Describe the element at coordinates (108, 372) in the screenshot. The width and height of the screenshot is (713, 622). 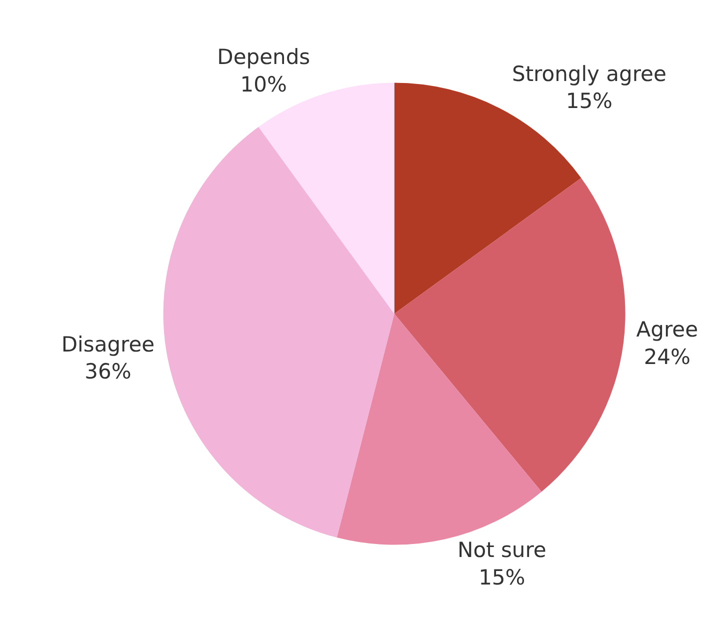
I see `data-label: 36%` at that location.